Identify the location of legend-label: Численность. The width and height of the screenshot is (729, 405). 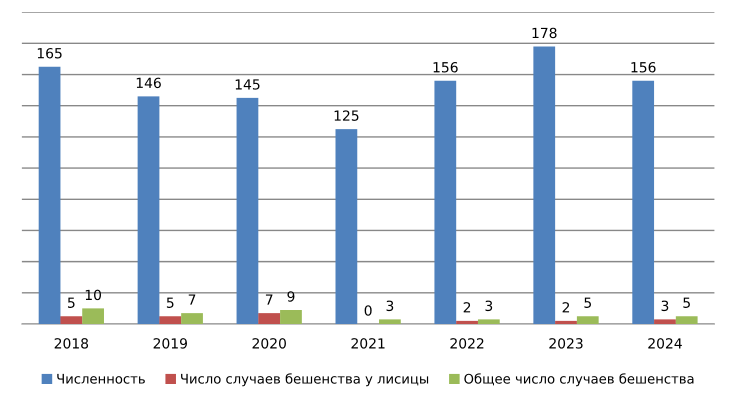
(101, 379).